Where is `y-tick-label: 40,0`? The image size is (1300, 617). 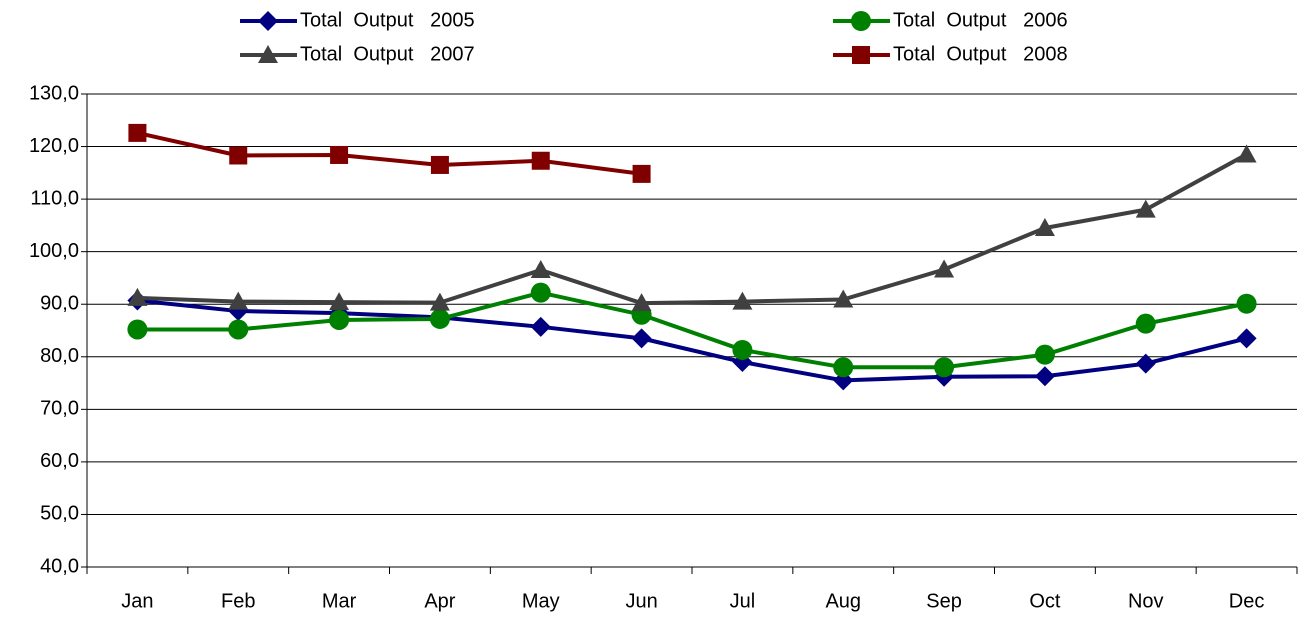 y-tick-label: 40,0 is located at coordinates (59, 566).